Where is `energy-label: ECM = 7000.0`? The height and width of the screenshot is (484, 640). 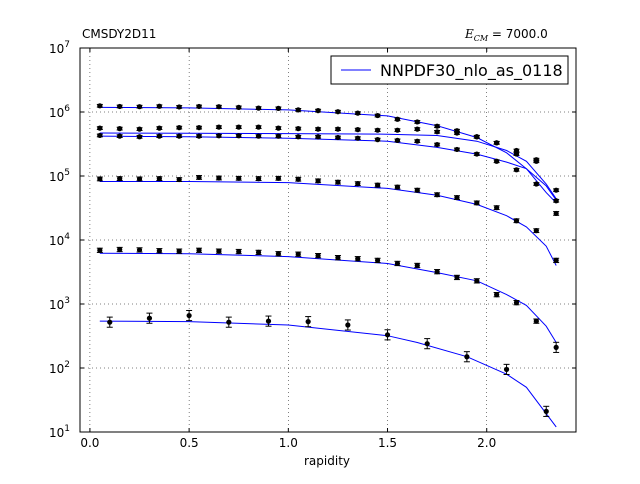
energy-label: ECM = 7000.0 is located at coordinates (506, 35).